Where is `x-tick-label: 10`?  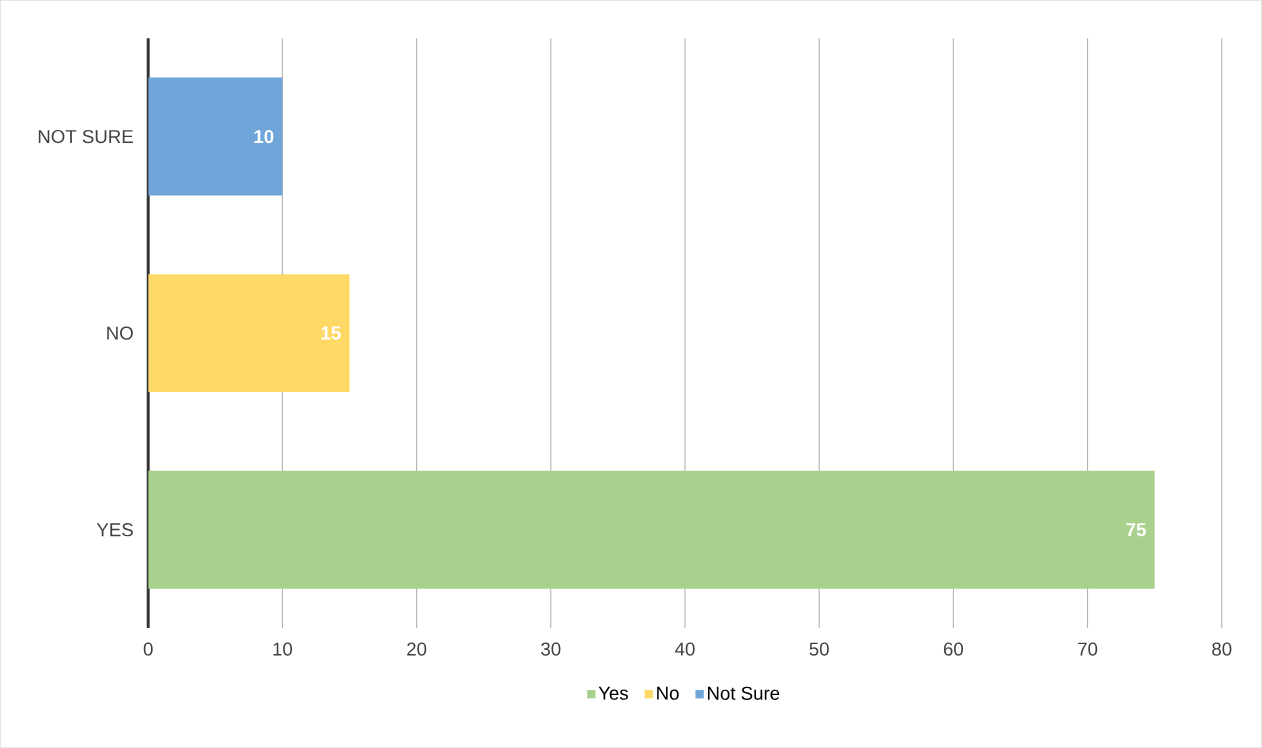
x-tick-label: 10 is located at coordinates (283, 649).